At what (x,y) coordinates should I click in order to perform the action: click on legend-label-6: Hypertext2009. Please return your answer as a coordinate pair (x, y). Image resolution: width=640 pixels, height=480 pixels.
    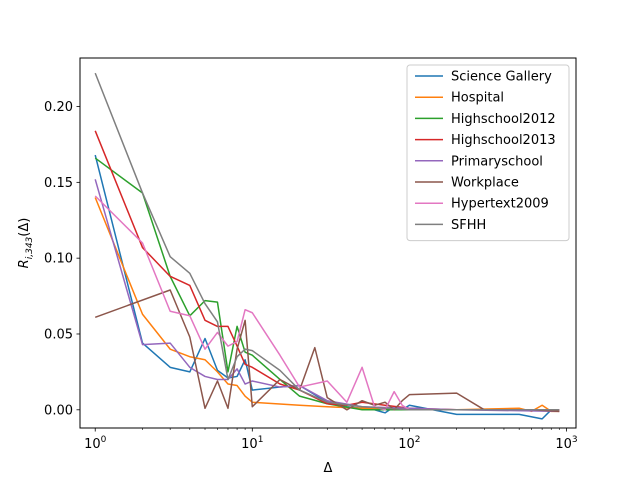
    Looking at the image, I should click on (500, 204).